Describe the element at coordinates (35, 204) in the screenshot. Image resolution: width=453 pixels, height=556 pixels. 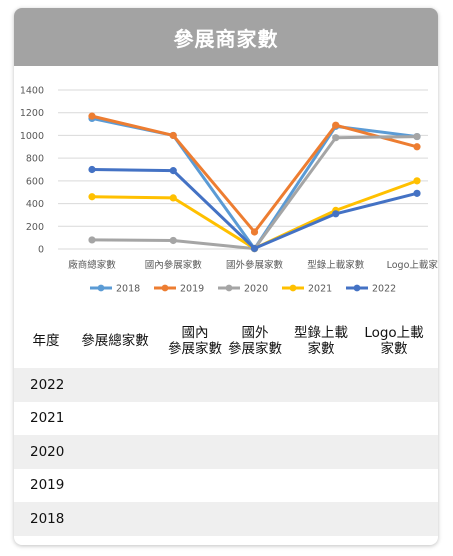
I see `y-tick-label: 400` at that location.